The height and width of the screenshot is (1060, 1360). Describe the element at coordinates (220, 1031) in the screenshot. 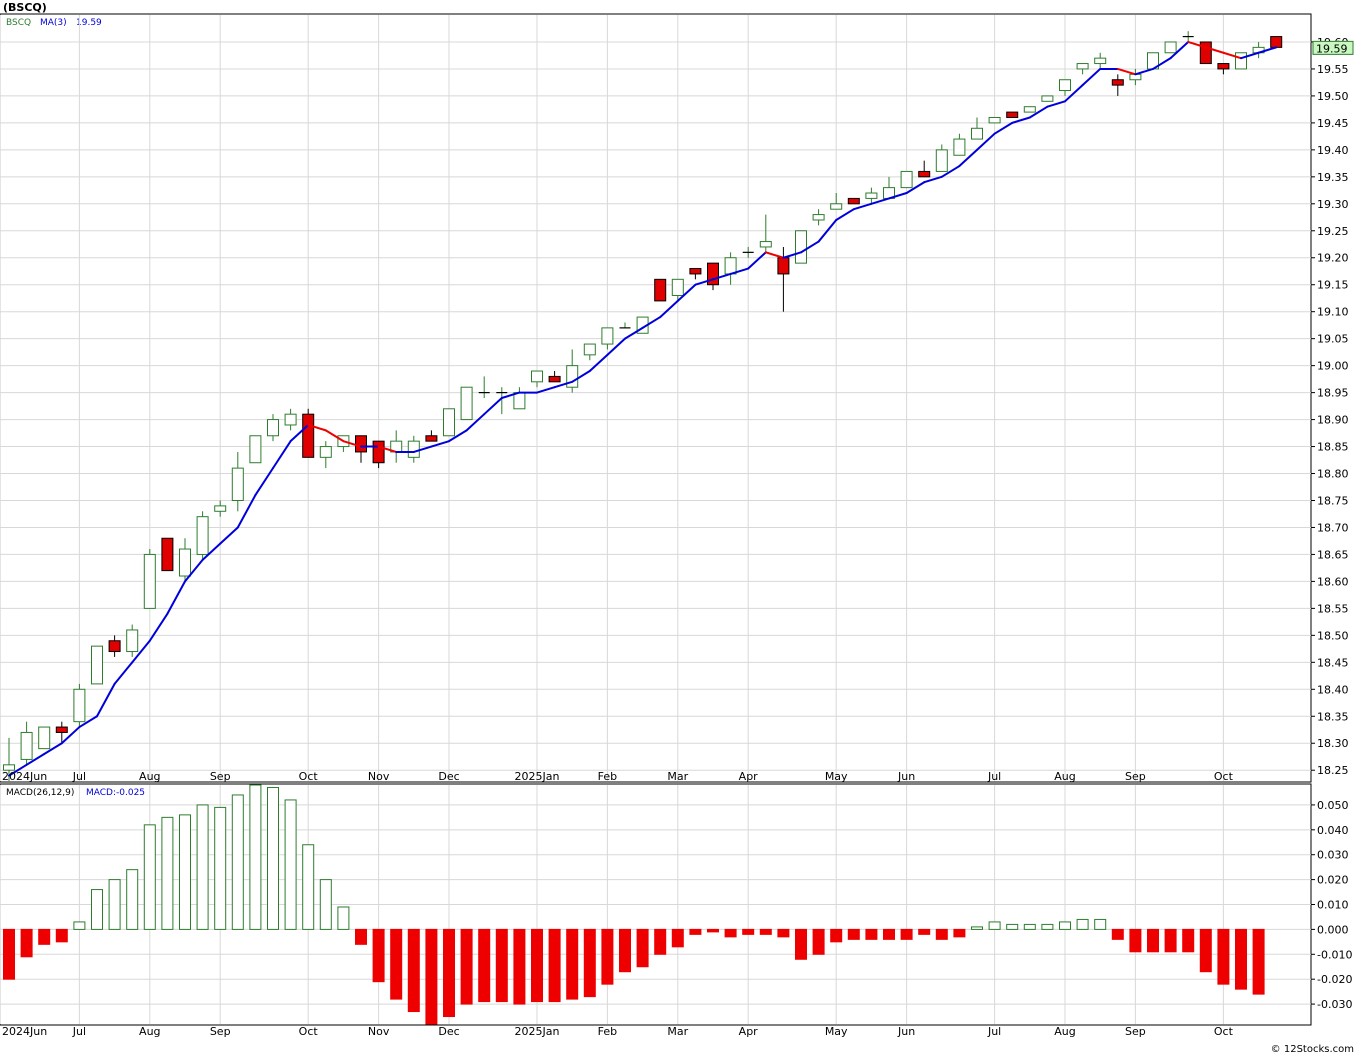

I see `macd-xtick-label: Sep` at that location.